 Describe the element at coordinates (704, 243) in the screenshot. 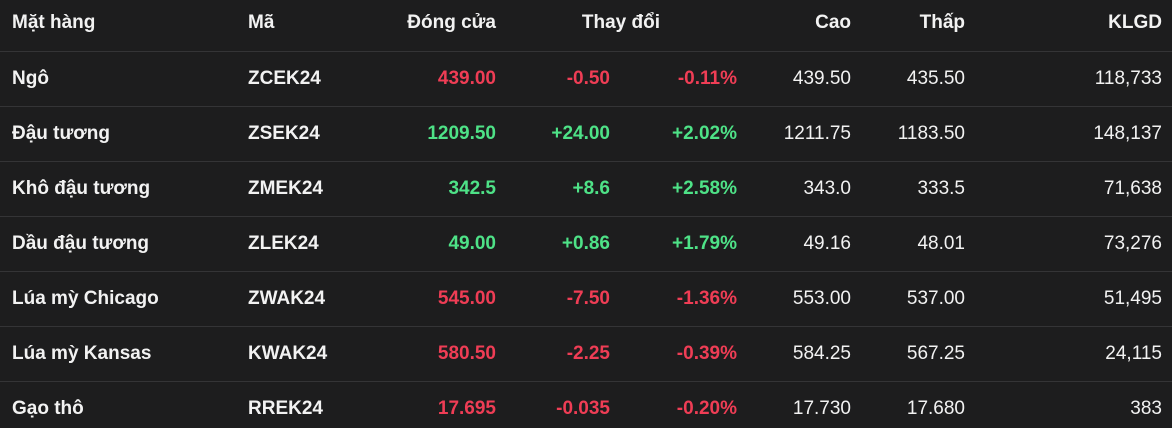

I see `value-cell: +1.79%` at that location.